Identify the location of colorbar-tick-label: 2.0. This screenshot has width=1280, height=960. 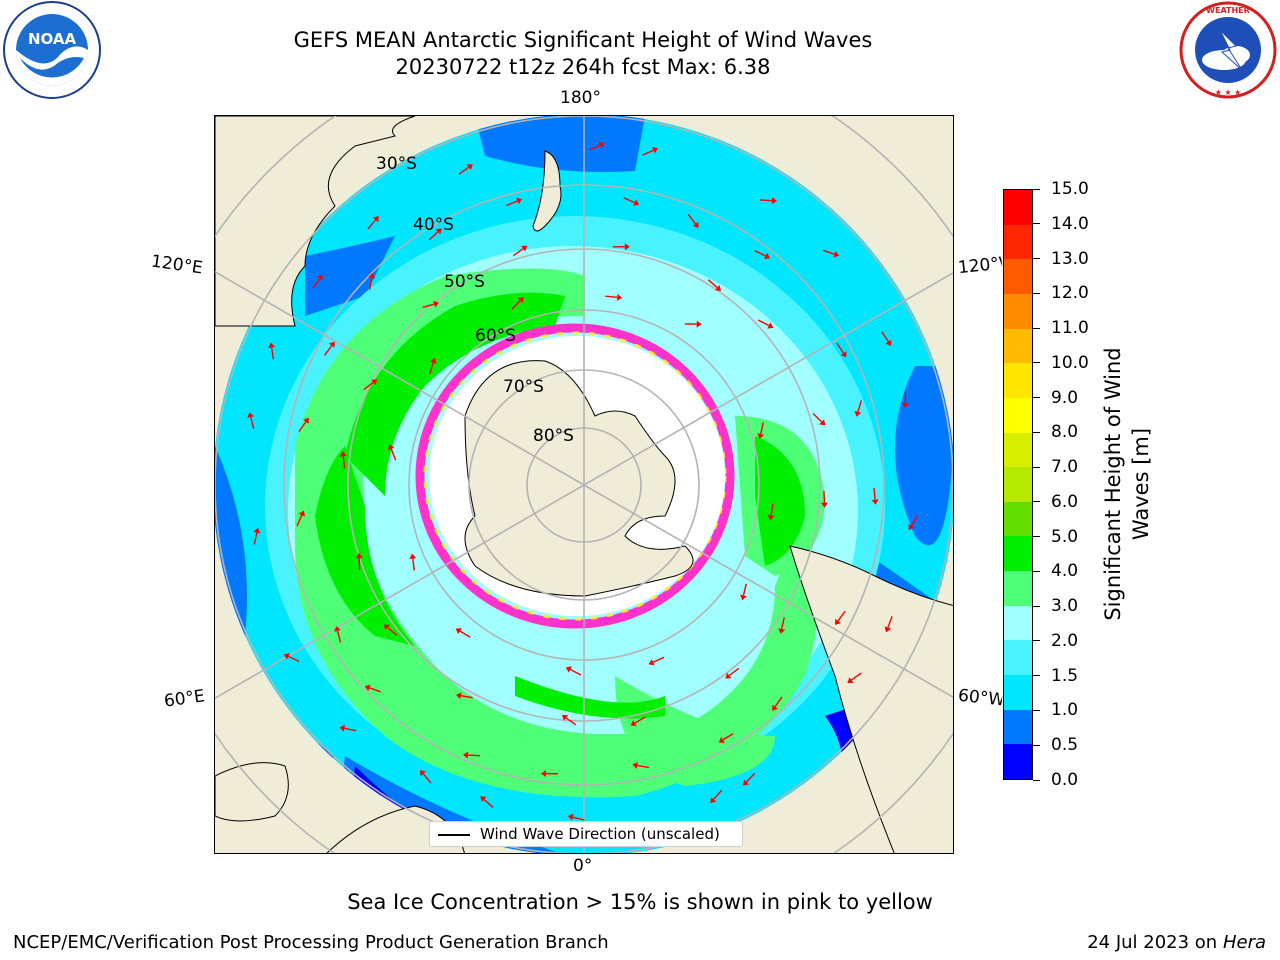
(1055, 641).